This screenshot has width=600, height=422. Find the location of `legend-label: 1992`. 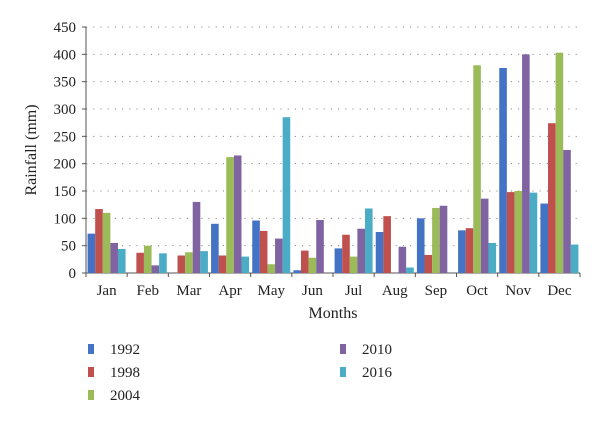

legend-label: 1992 is located at coordinates (125, 350).